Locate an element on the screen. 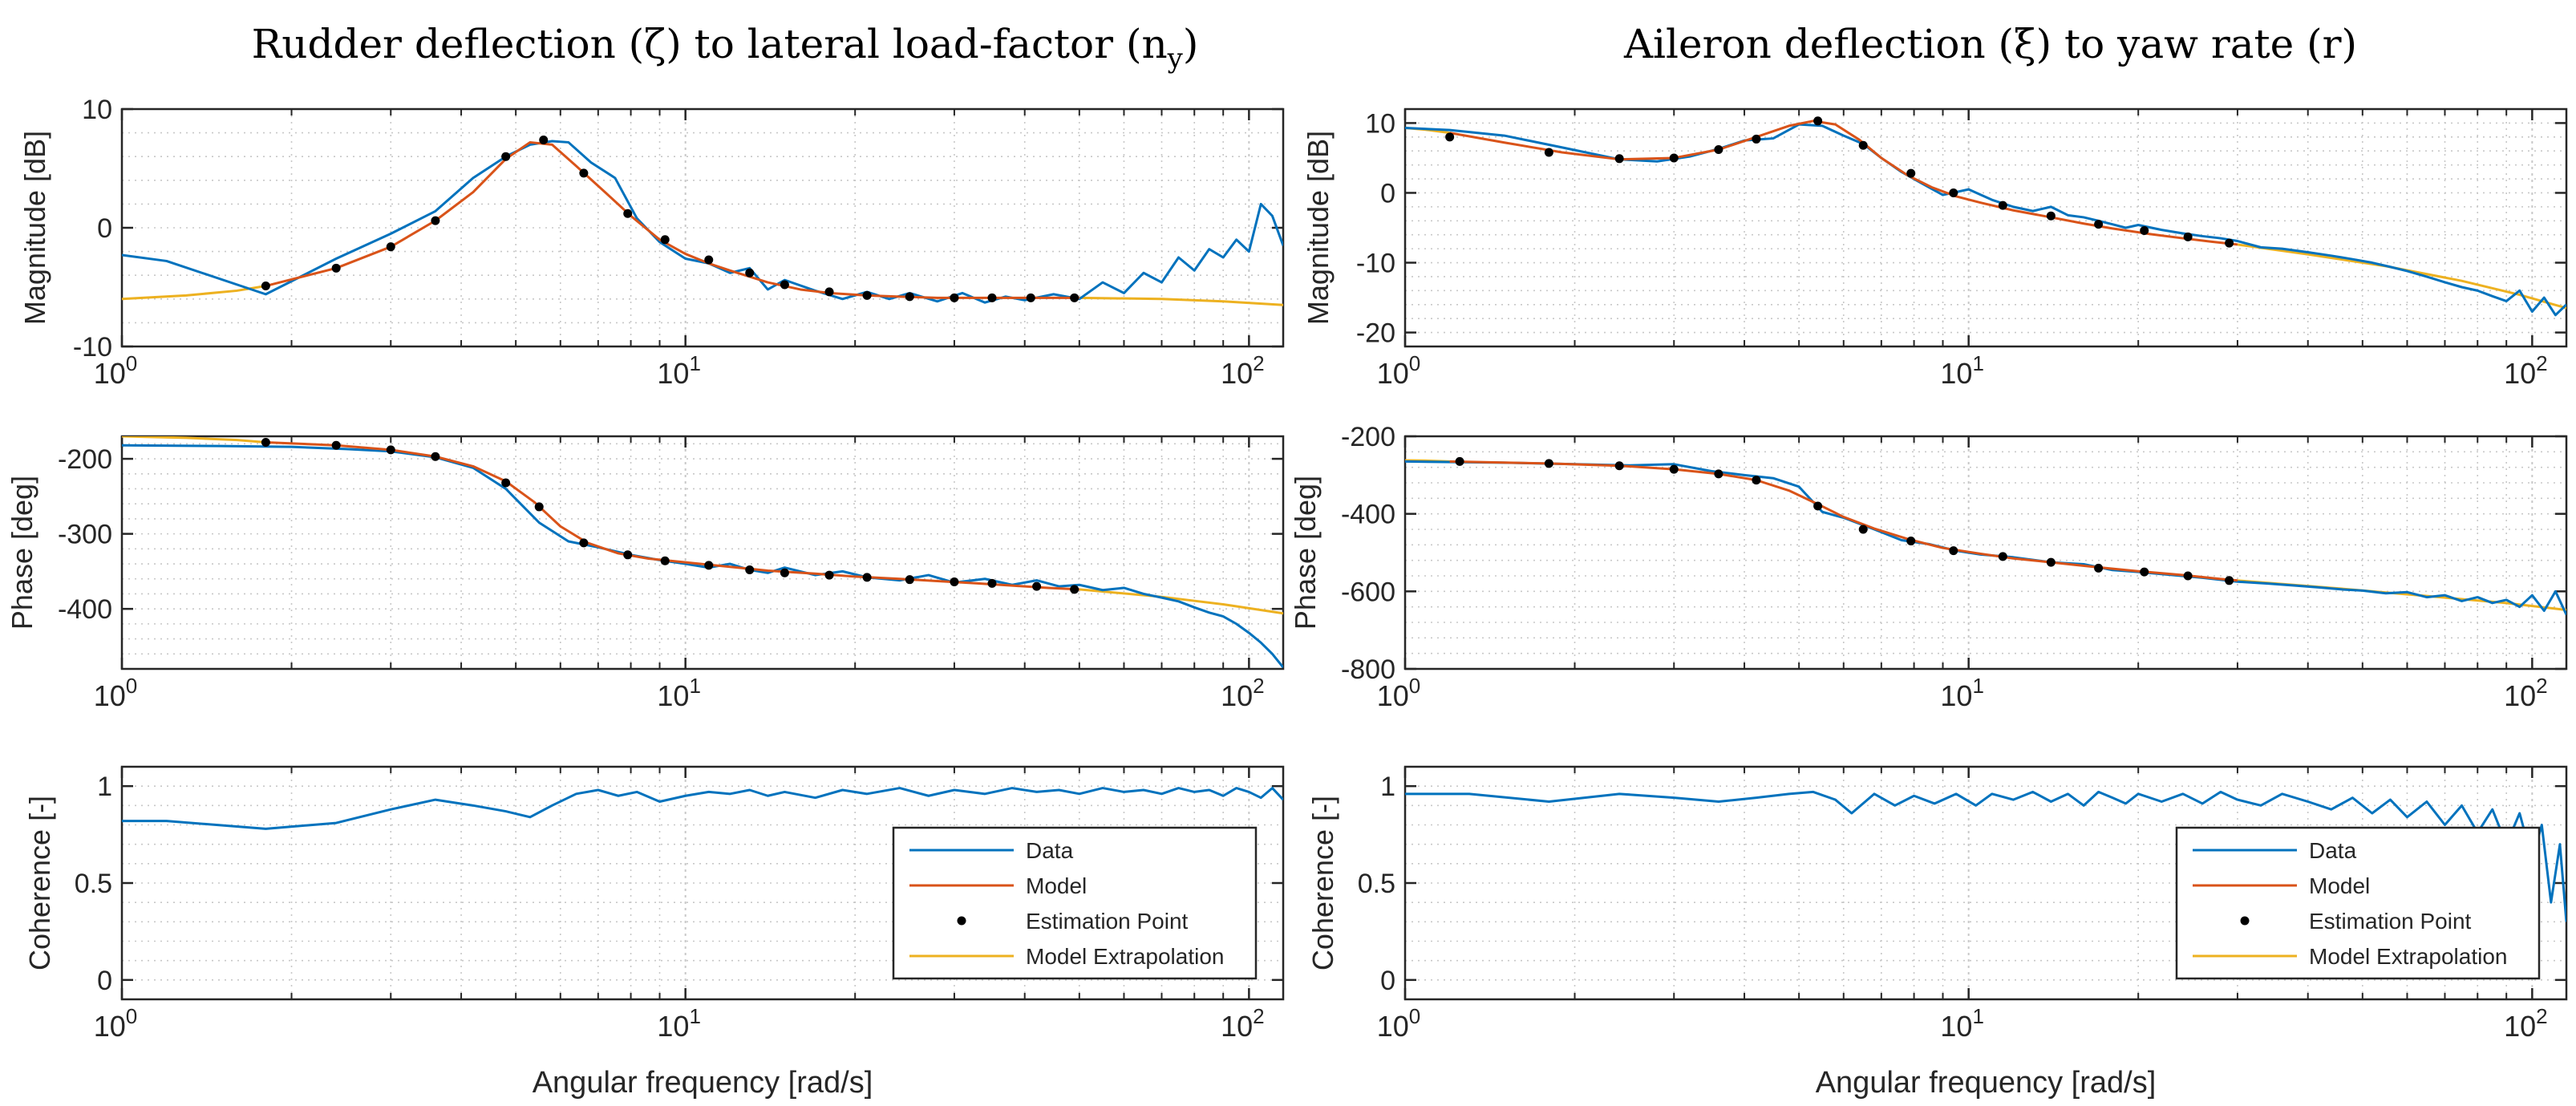 The image size is (2576, 1106). series-model is located at coordinates (672, 219).